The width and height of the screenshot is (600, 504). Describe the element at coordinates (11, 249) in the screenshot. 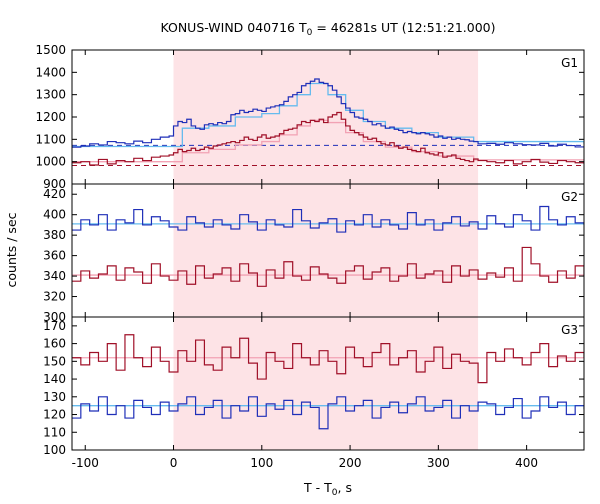

I see `y-axis-label: counts / sec` at that location.